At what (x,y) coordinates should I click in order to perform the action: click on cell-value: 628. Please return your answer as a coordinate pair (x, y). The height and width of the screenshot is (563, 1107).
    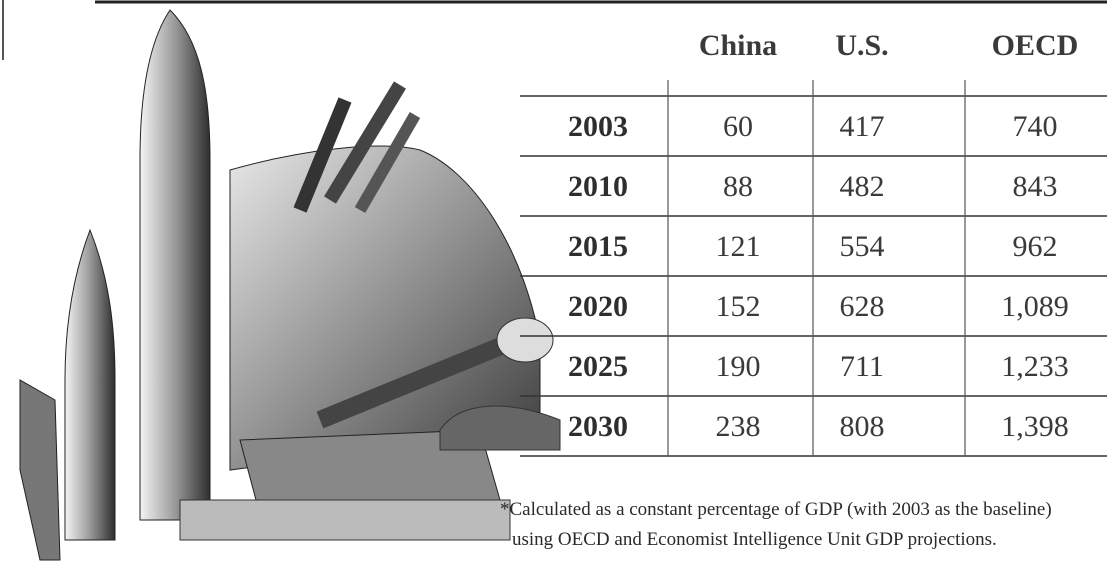
    Looking at the image, I should click on (862, 306).